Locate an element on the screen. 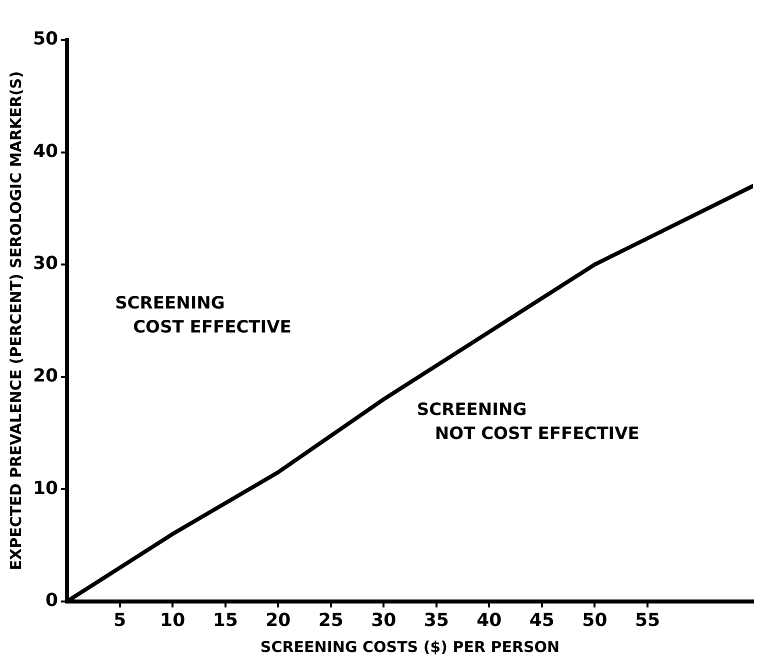  x-tick-label: 25 is located at coordinates (331, 620).